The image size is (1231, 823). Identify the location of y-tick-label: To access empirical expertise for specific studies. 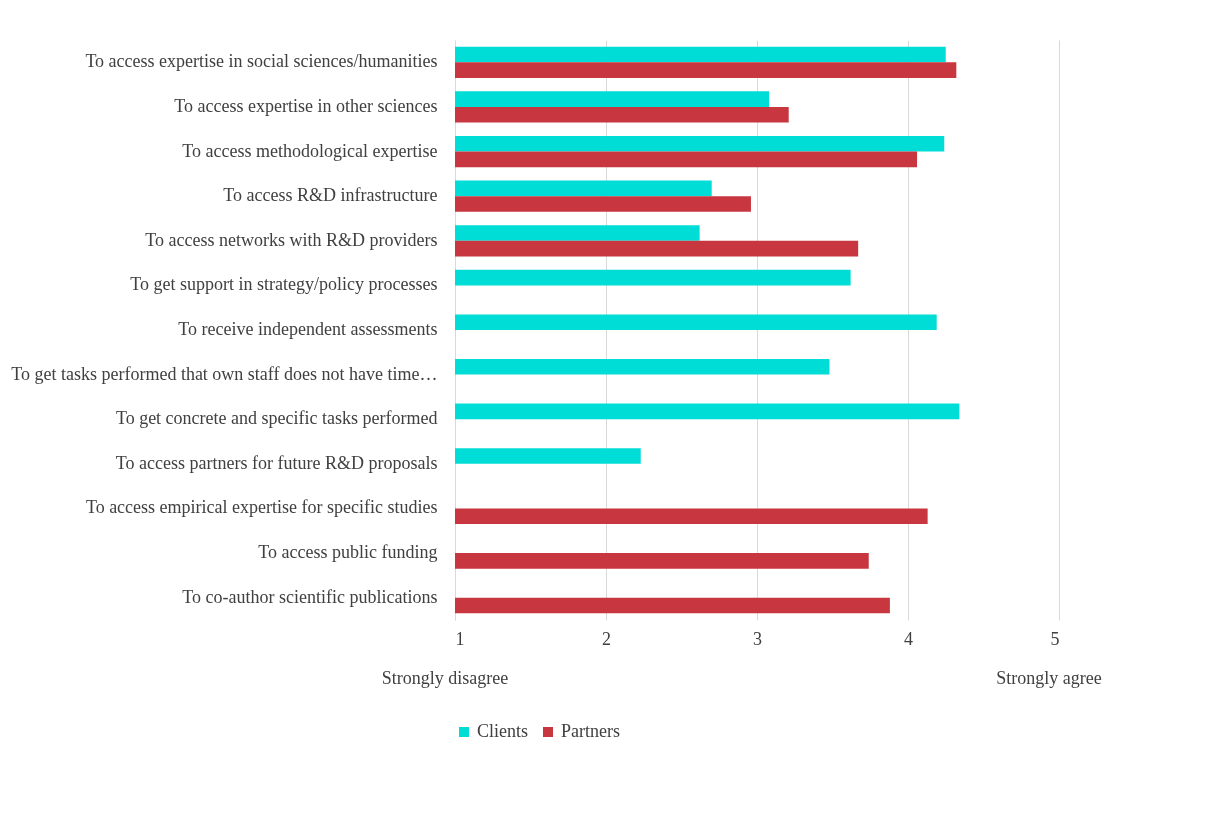
(261, 507).